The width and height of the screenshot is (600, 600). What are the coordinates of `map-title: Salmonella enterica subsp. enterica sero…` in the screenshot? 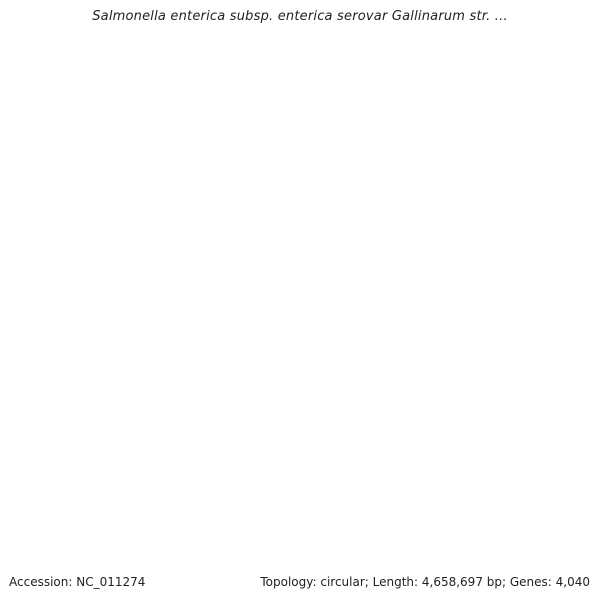 It's located at (300, 16).